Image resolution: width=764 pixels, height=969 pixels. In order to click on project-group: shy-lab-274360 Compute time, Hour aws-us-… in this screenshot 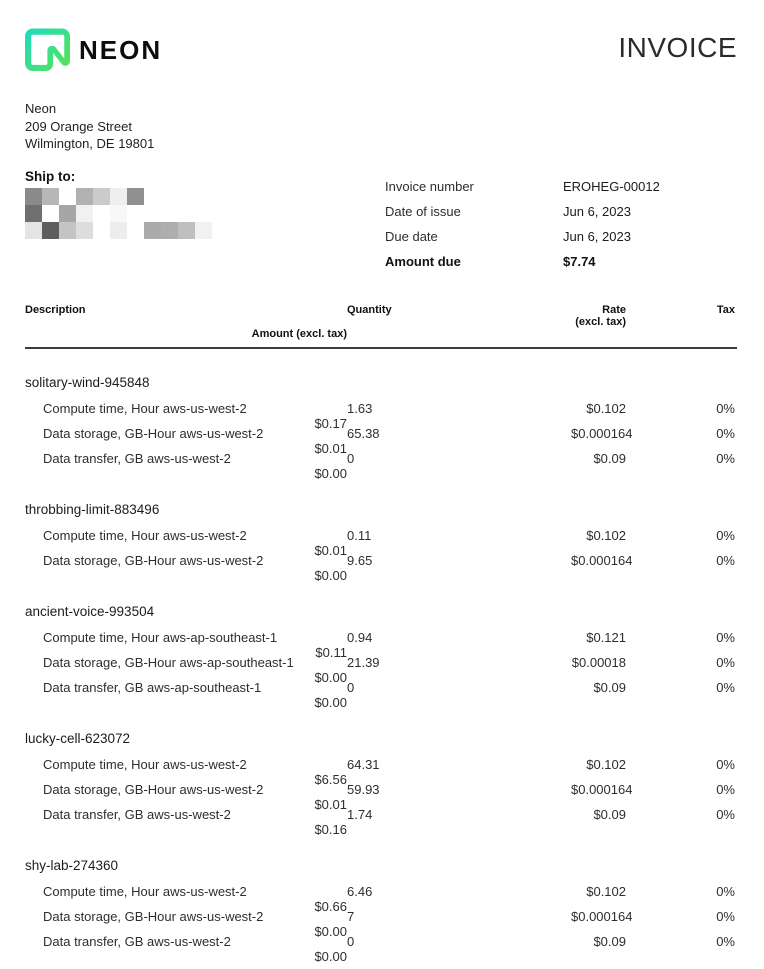, I will do `click(381, 910)`.